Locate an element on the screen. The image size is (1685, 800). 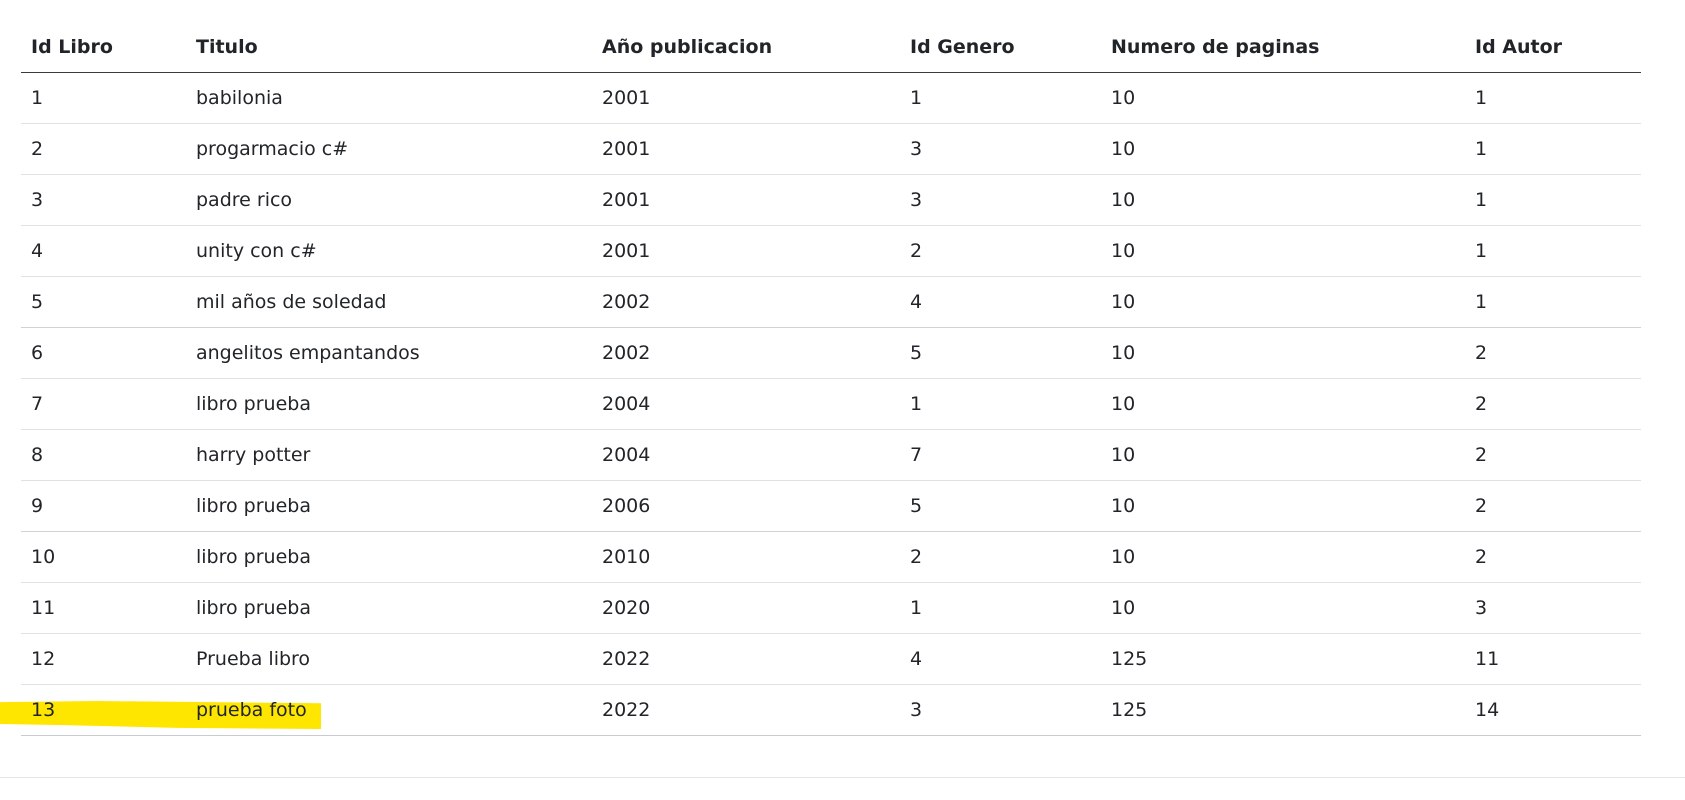
header-titulo: Titulo is located at coordinates (389, 48).